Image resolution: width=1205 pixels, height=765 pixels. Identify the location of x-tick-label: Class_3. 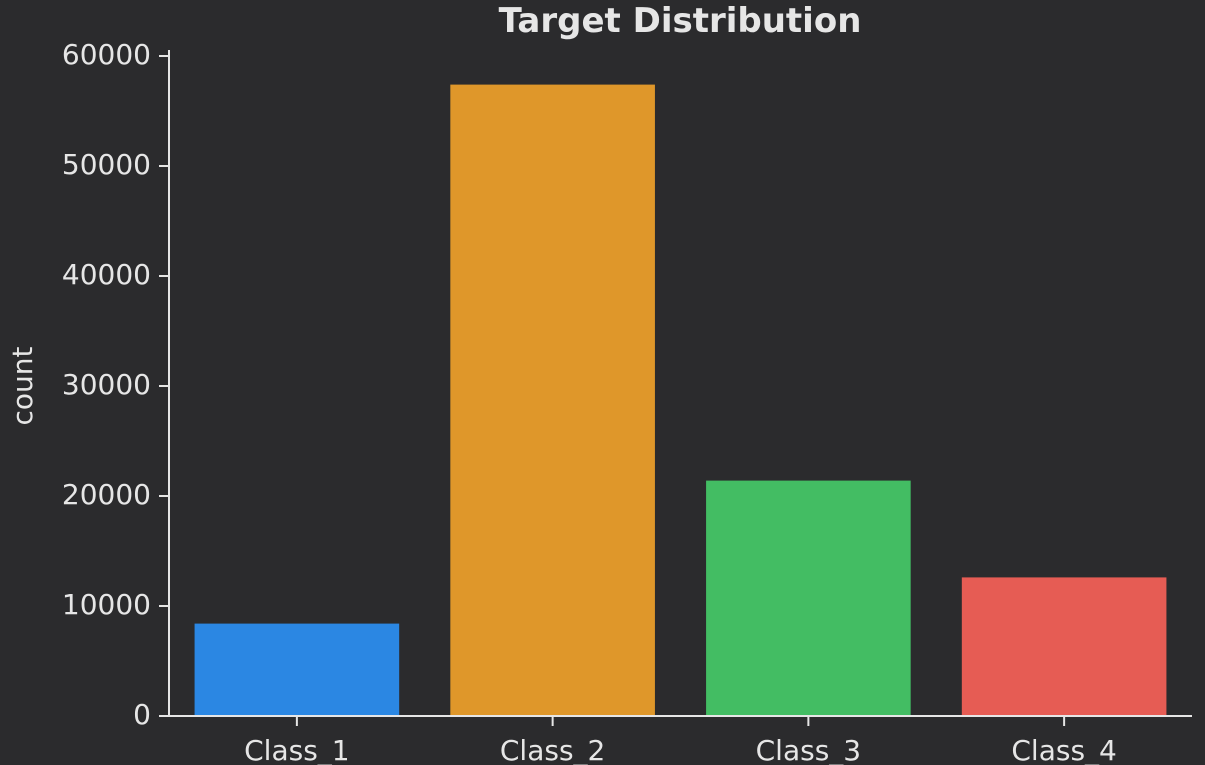
(808, 749).